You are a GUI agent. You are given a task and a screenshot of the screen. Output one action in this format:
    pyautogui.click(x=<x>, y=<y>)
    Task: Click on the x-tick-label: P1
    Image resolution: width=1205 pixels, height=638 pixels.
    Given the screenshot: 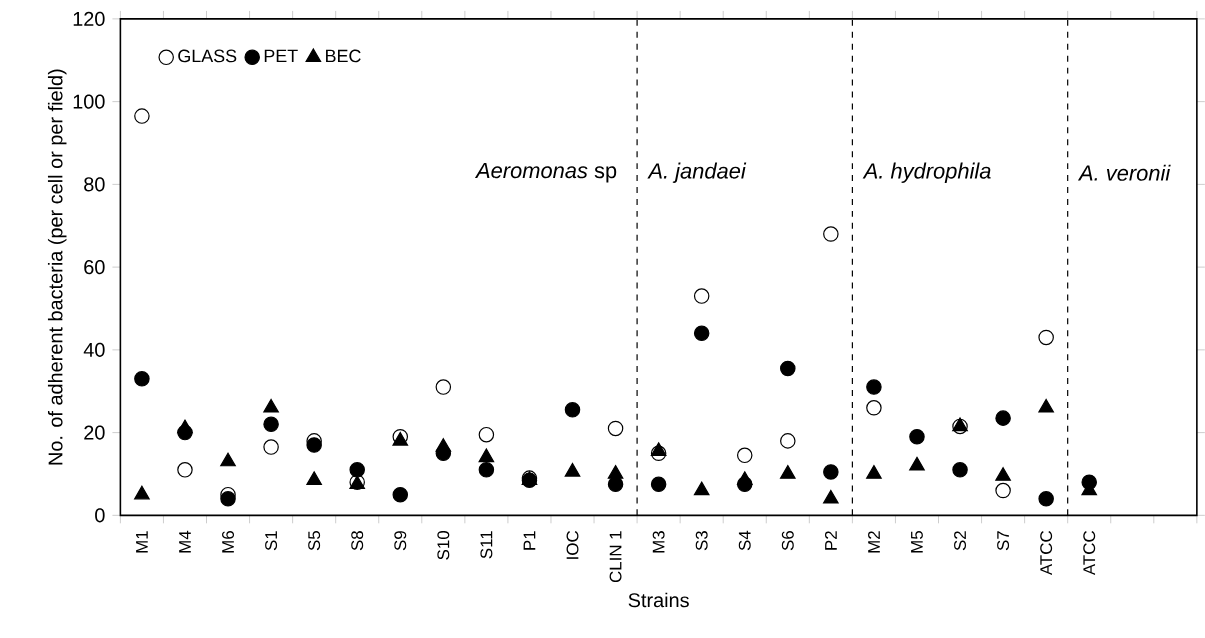 What is the action you would take?
    pyautogui.click(x=529, y=540)
    